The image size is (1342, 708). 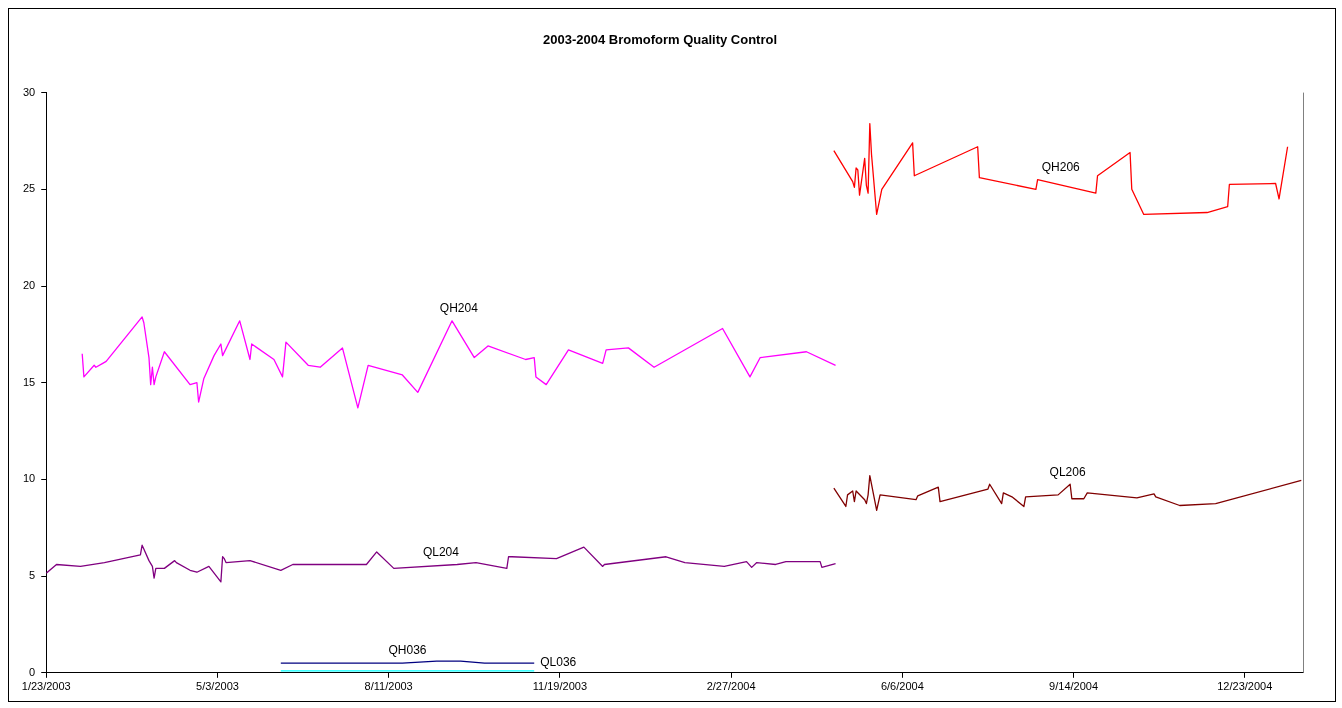 I want to click on y-tick-label: 10, so click(x=29, y=478).